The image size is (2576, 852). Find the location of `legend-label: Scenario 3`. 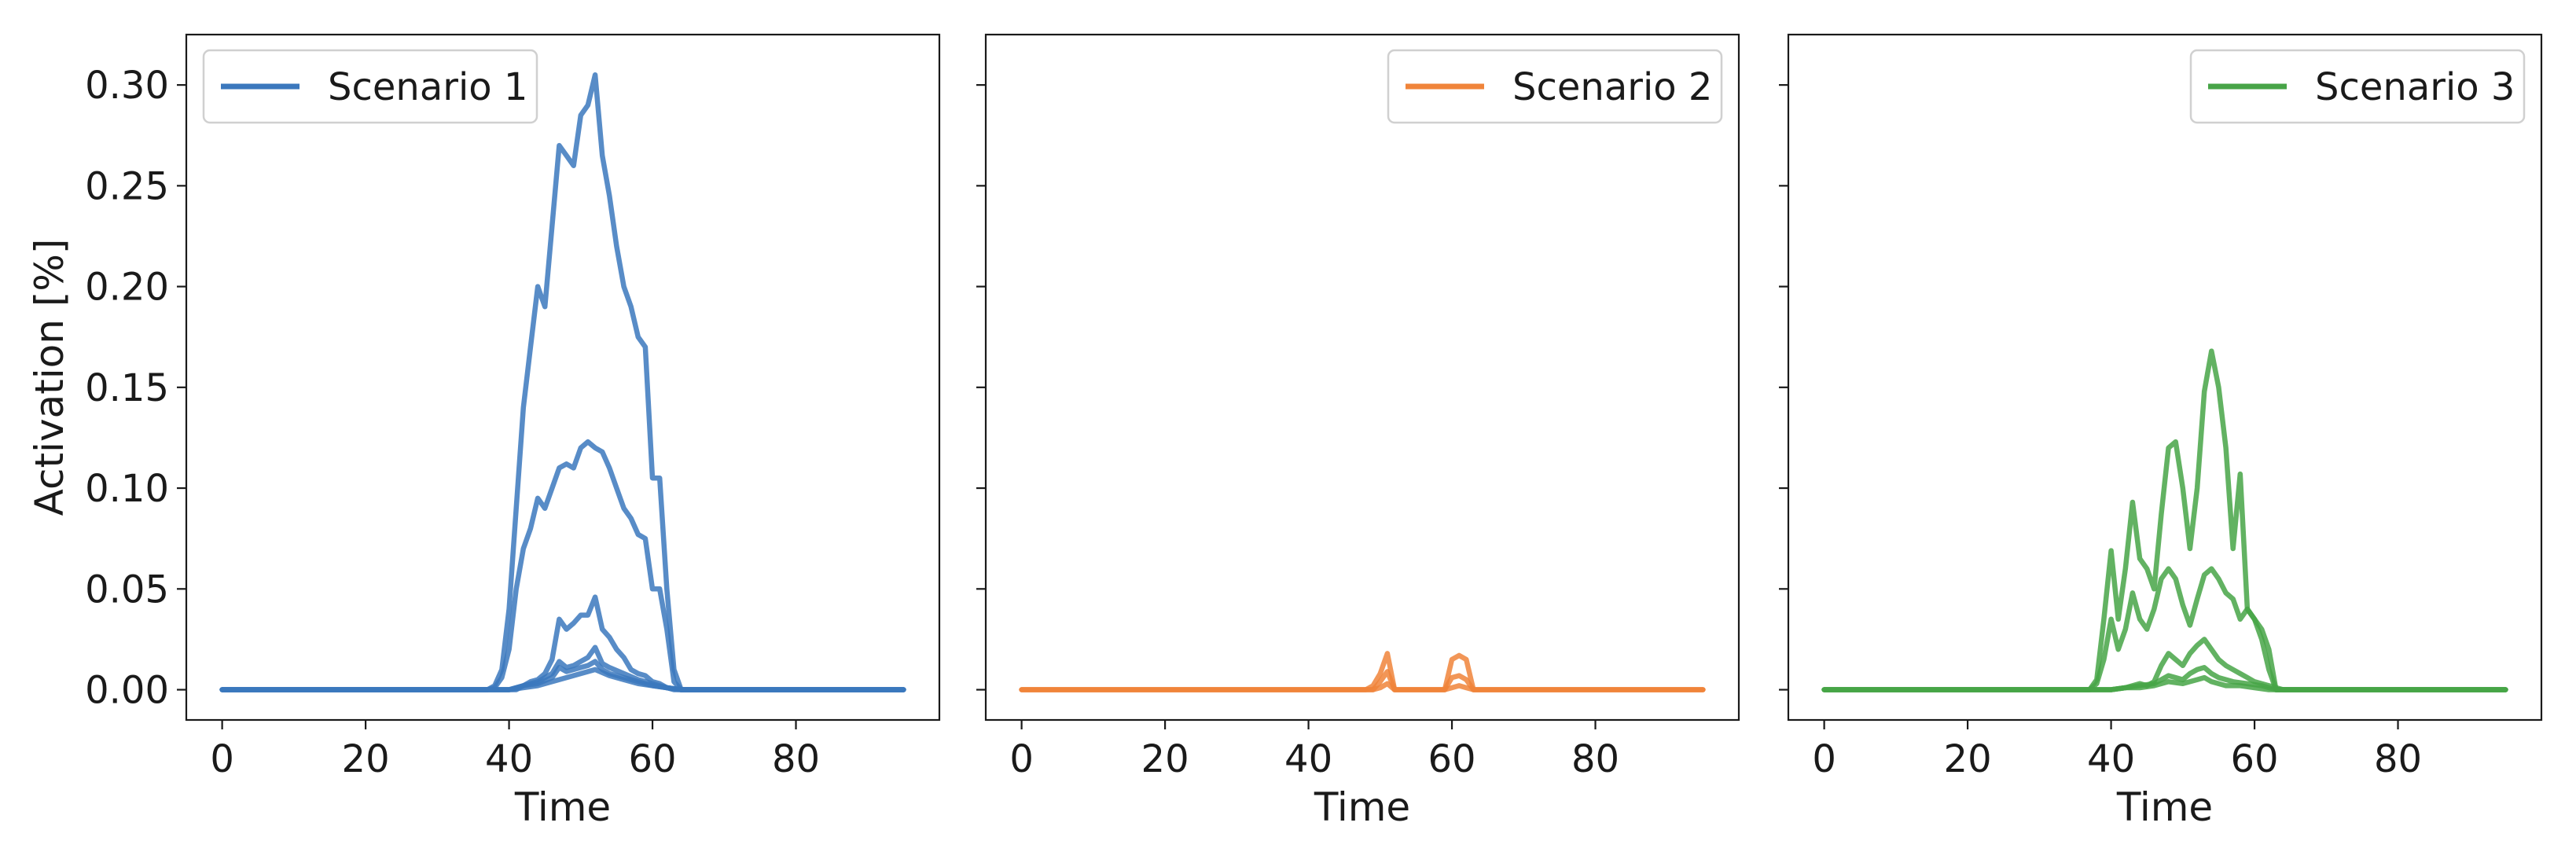

legend-label: Scenario 3 is located at coordinates (2415, 87).